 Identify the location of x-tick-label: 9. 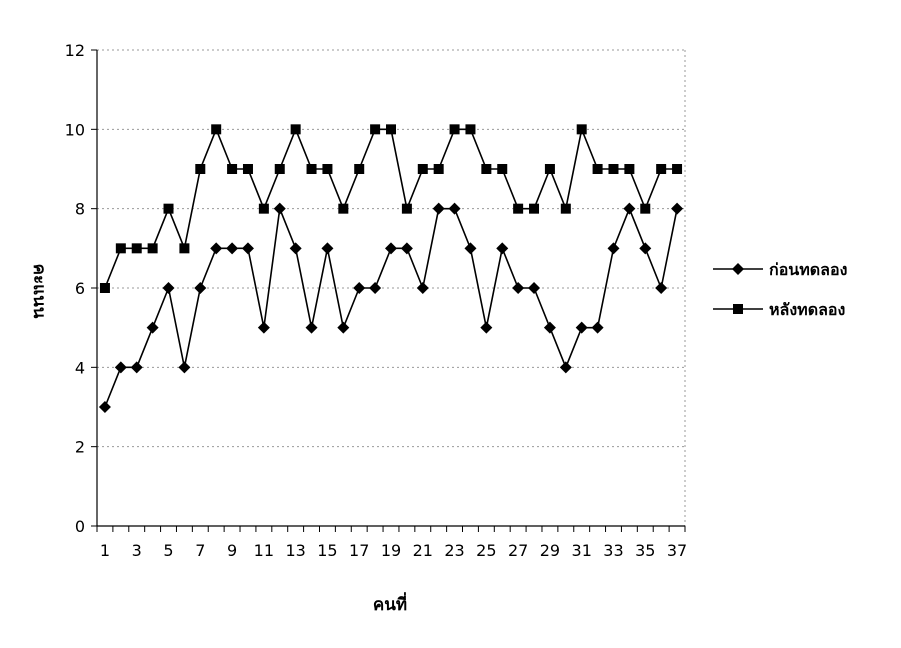
(232, 550).